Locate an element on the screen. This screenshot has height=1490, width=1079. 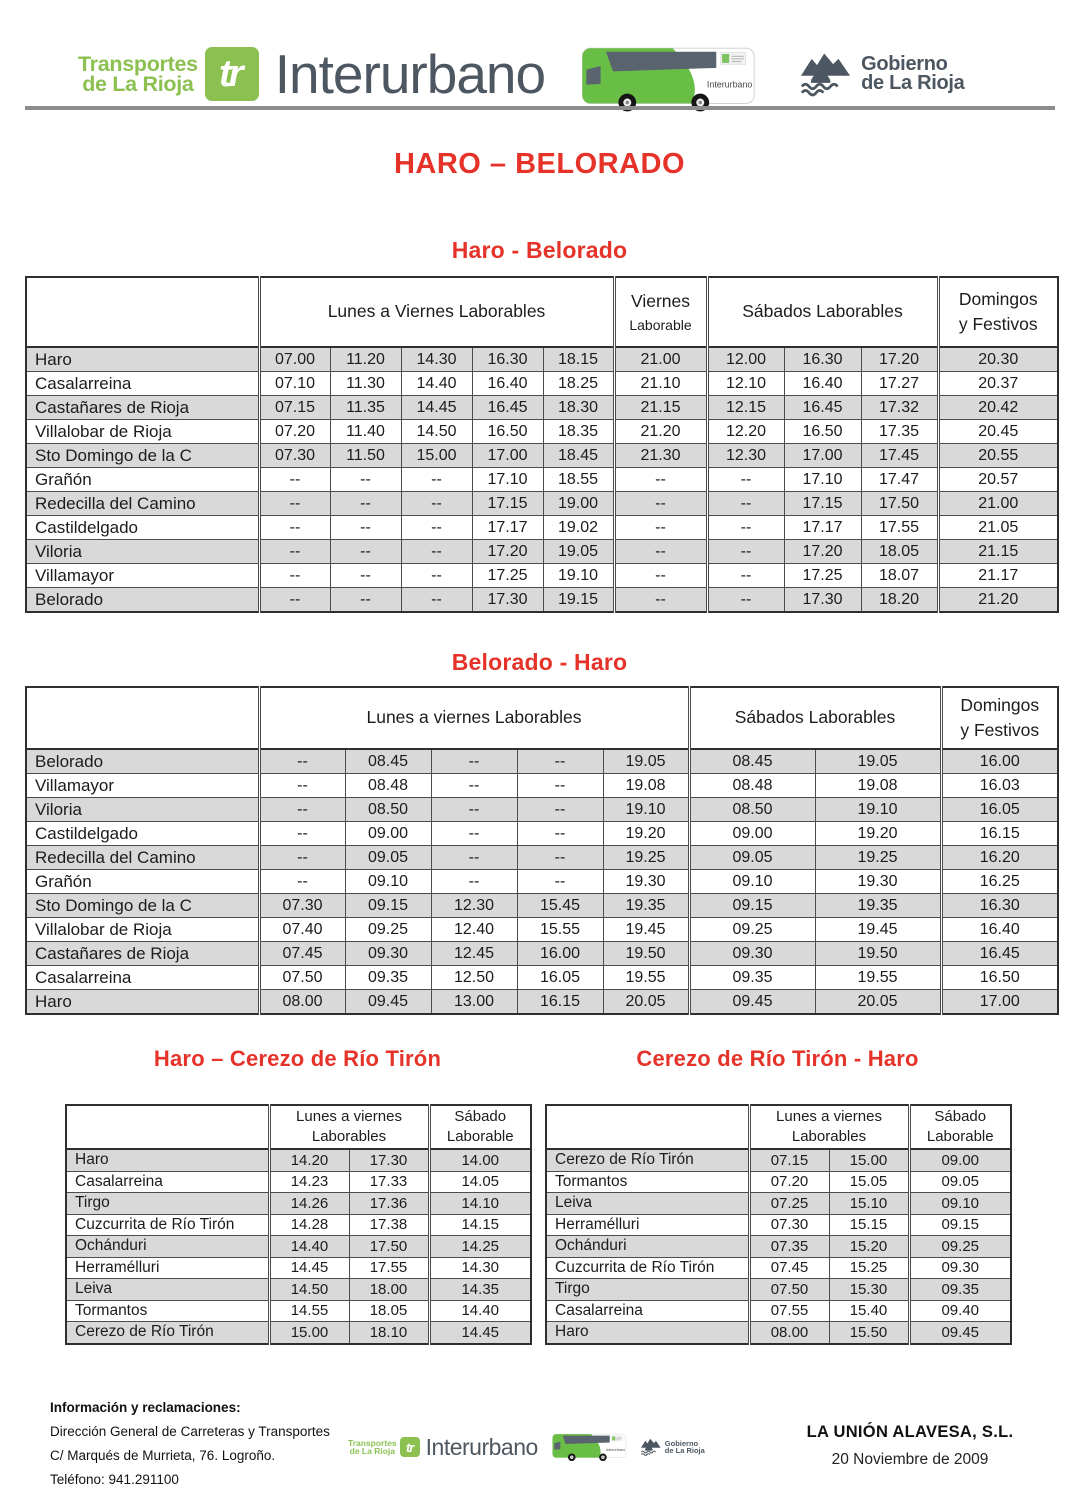
timetable-row: Viloria -- 08.50 -- -- 19.10 08.50 19.10 16.05 is located at coordinates (542, 809).